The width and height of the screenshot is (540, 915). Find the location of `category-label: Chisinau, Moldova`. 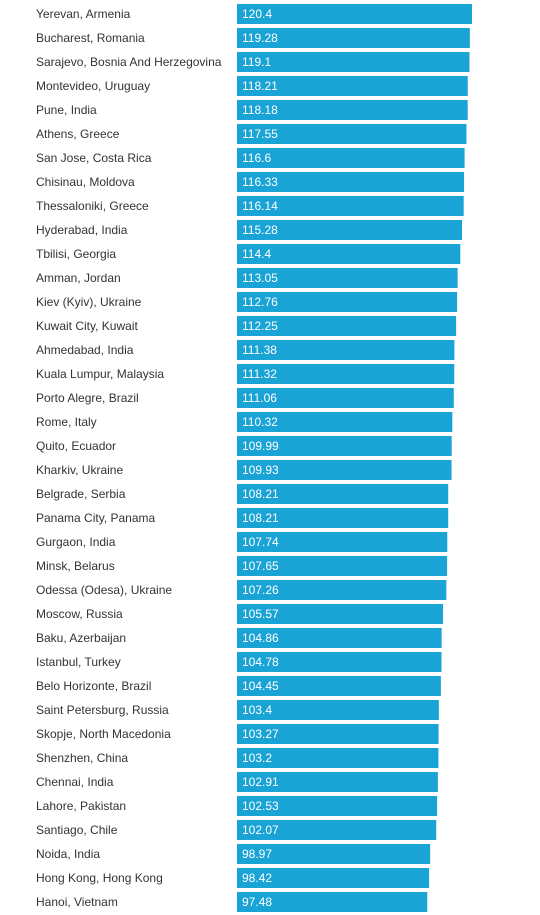

category-label: Chisinau, Moldova is located at coordinates (85, 182).